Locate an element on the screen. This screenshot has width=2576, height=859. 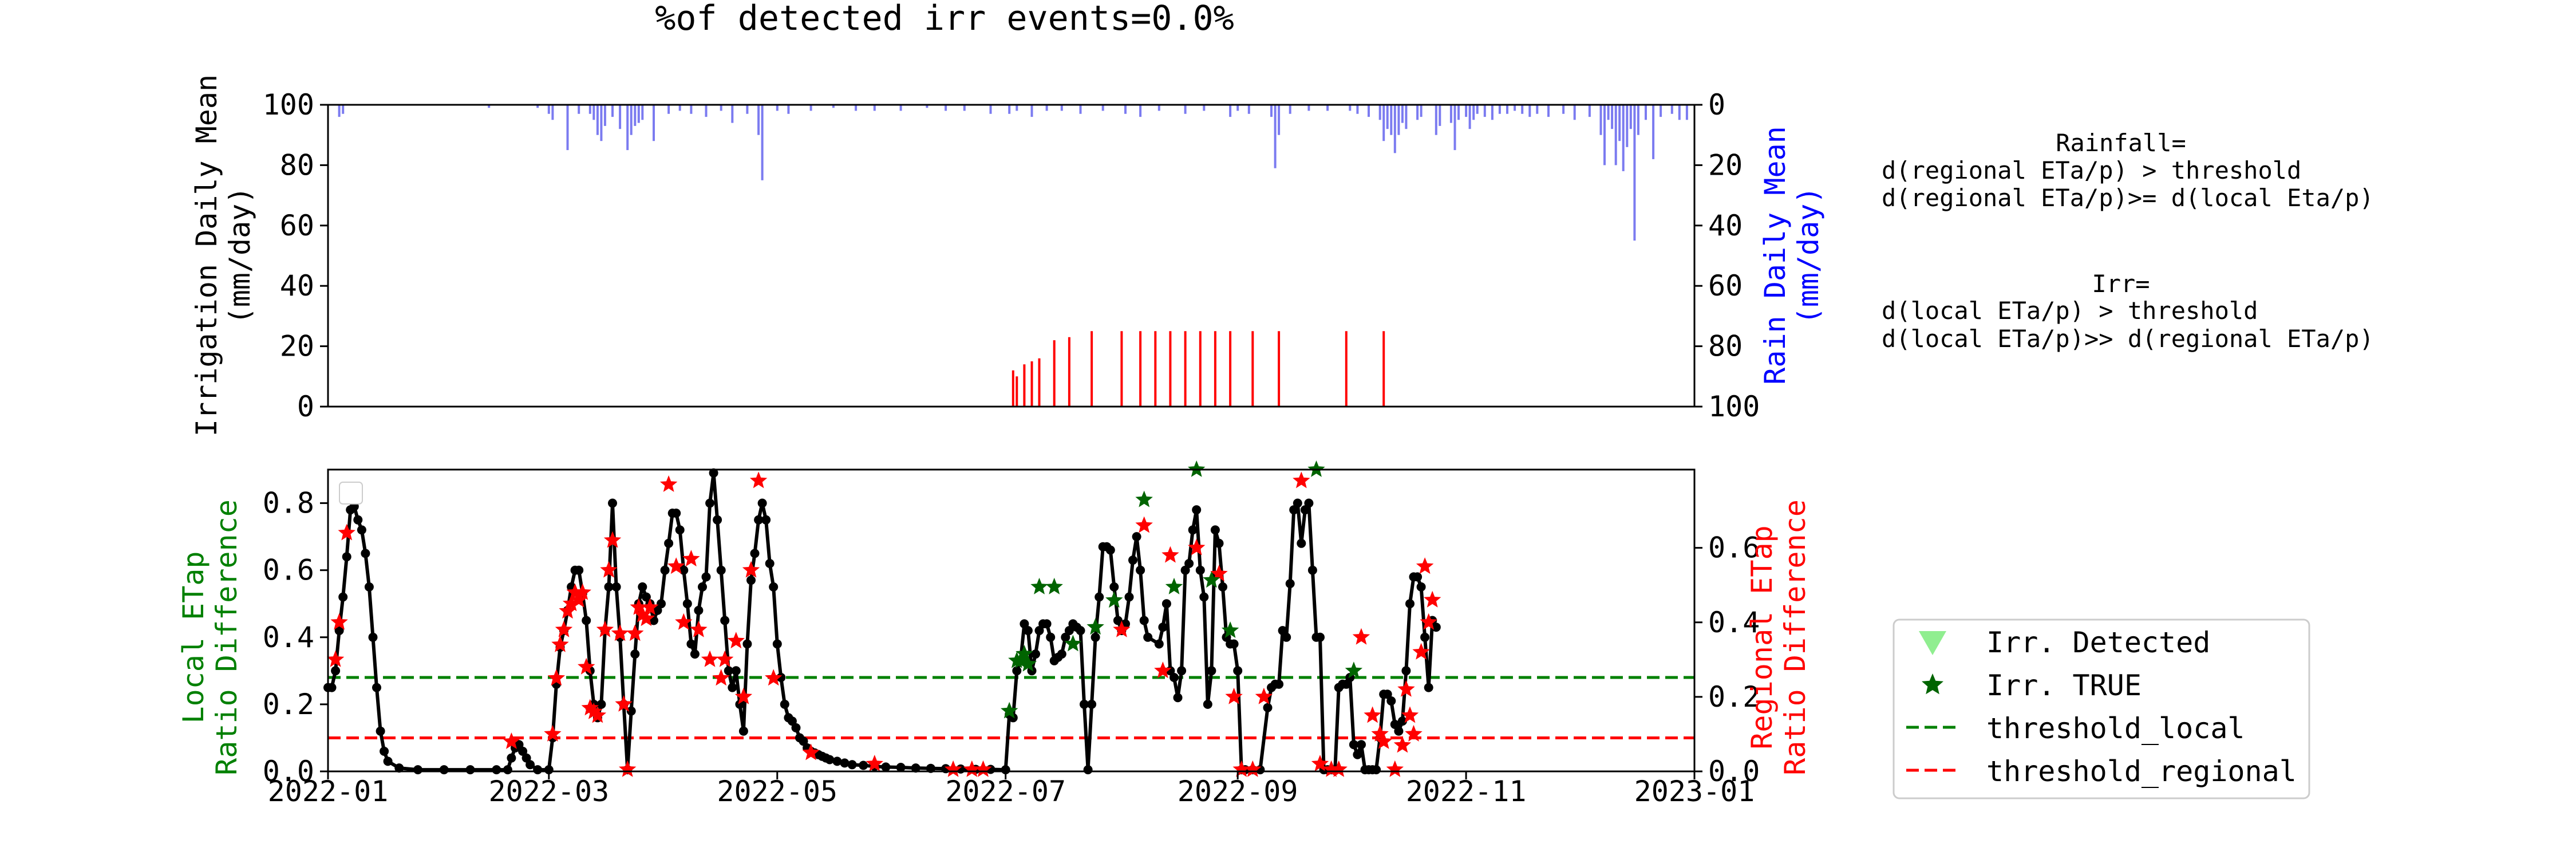
bottom-right-ylabel: Regional ETapRatio Difference is located at coordinates (1778, 637).